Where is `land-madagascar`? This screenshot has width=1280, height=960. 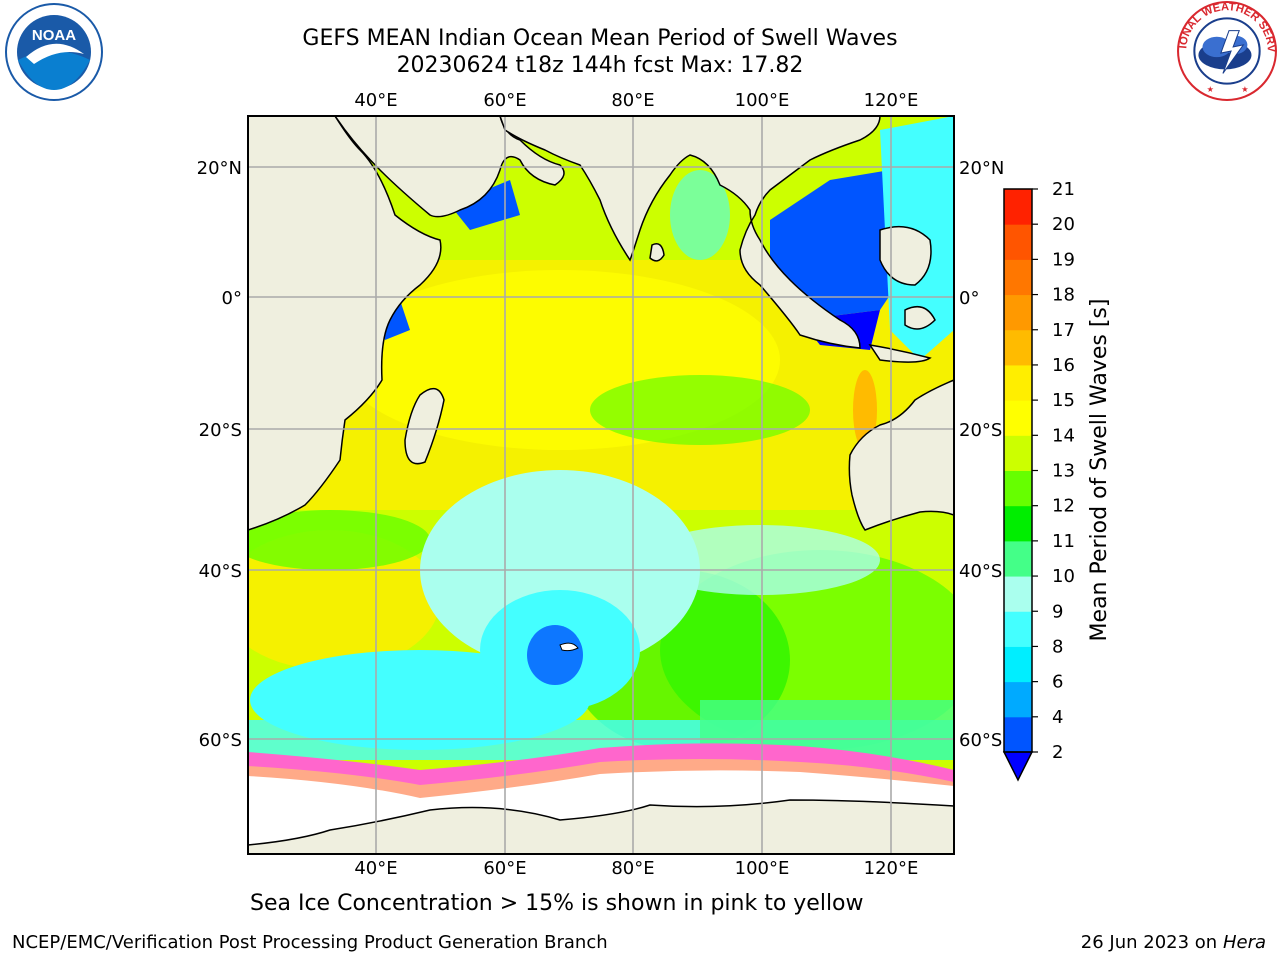 land-madagascar is located at coordinates (424, 426).